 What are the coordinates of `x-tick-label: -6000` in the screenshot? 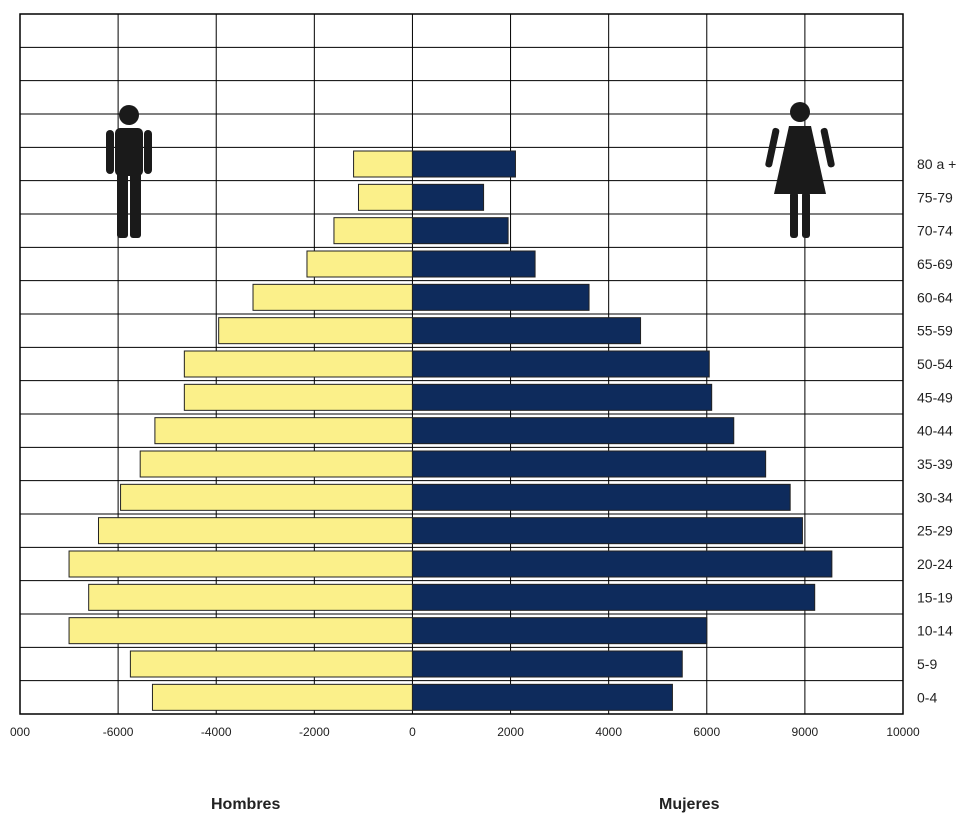 It's located at (118, 732).